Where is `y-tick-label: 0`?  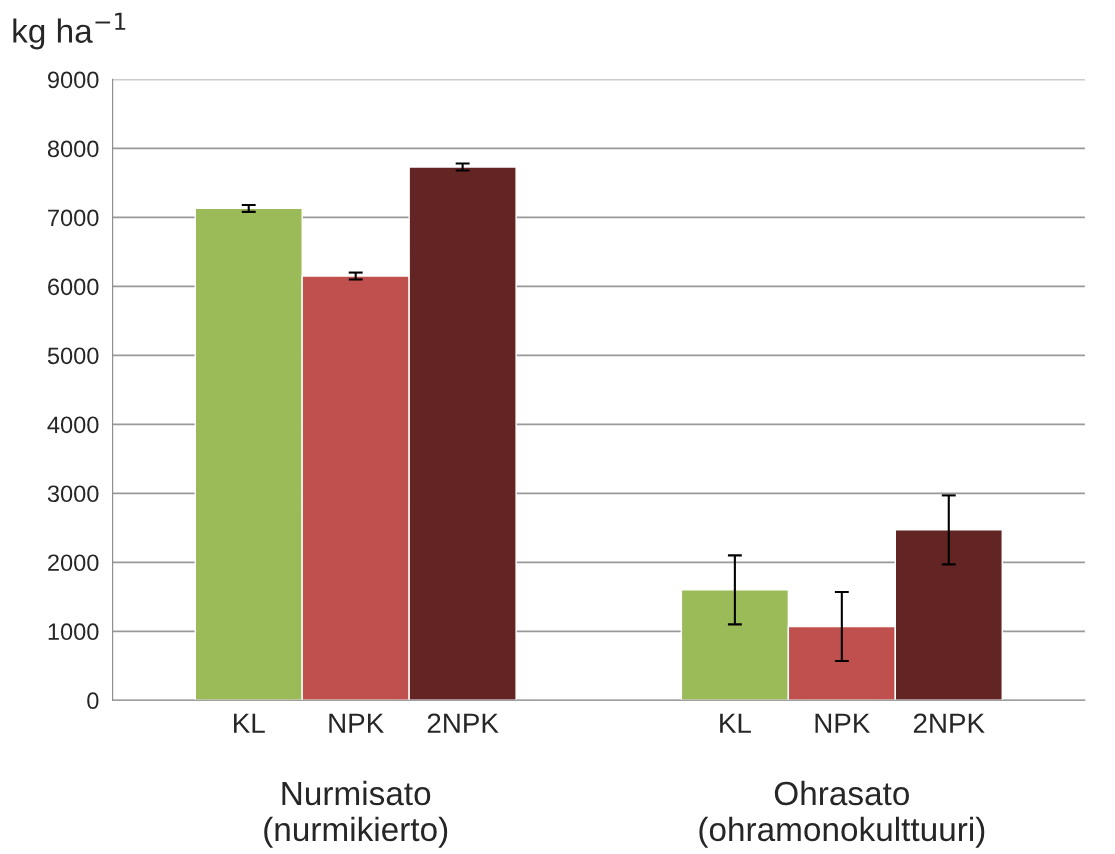 y-tick-label: 0 is located at coordinates (93, 701).